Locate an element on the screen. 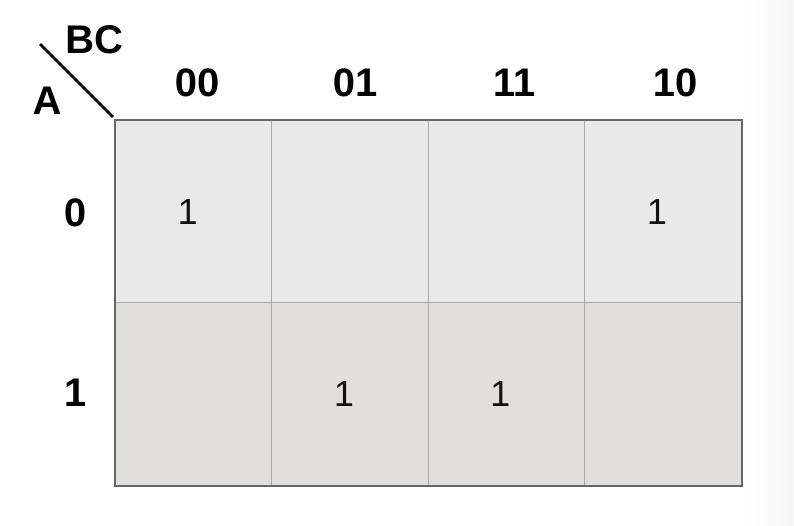  row-header: 0 is located at coordinates (75, 213).